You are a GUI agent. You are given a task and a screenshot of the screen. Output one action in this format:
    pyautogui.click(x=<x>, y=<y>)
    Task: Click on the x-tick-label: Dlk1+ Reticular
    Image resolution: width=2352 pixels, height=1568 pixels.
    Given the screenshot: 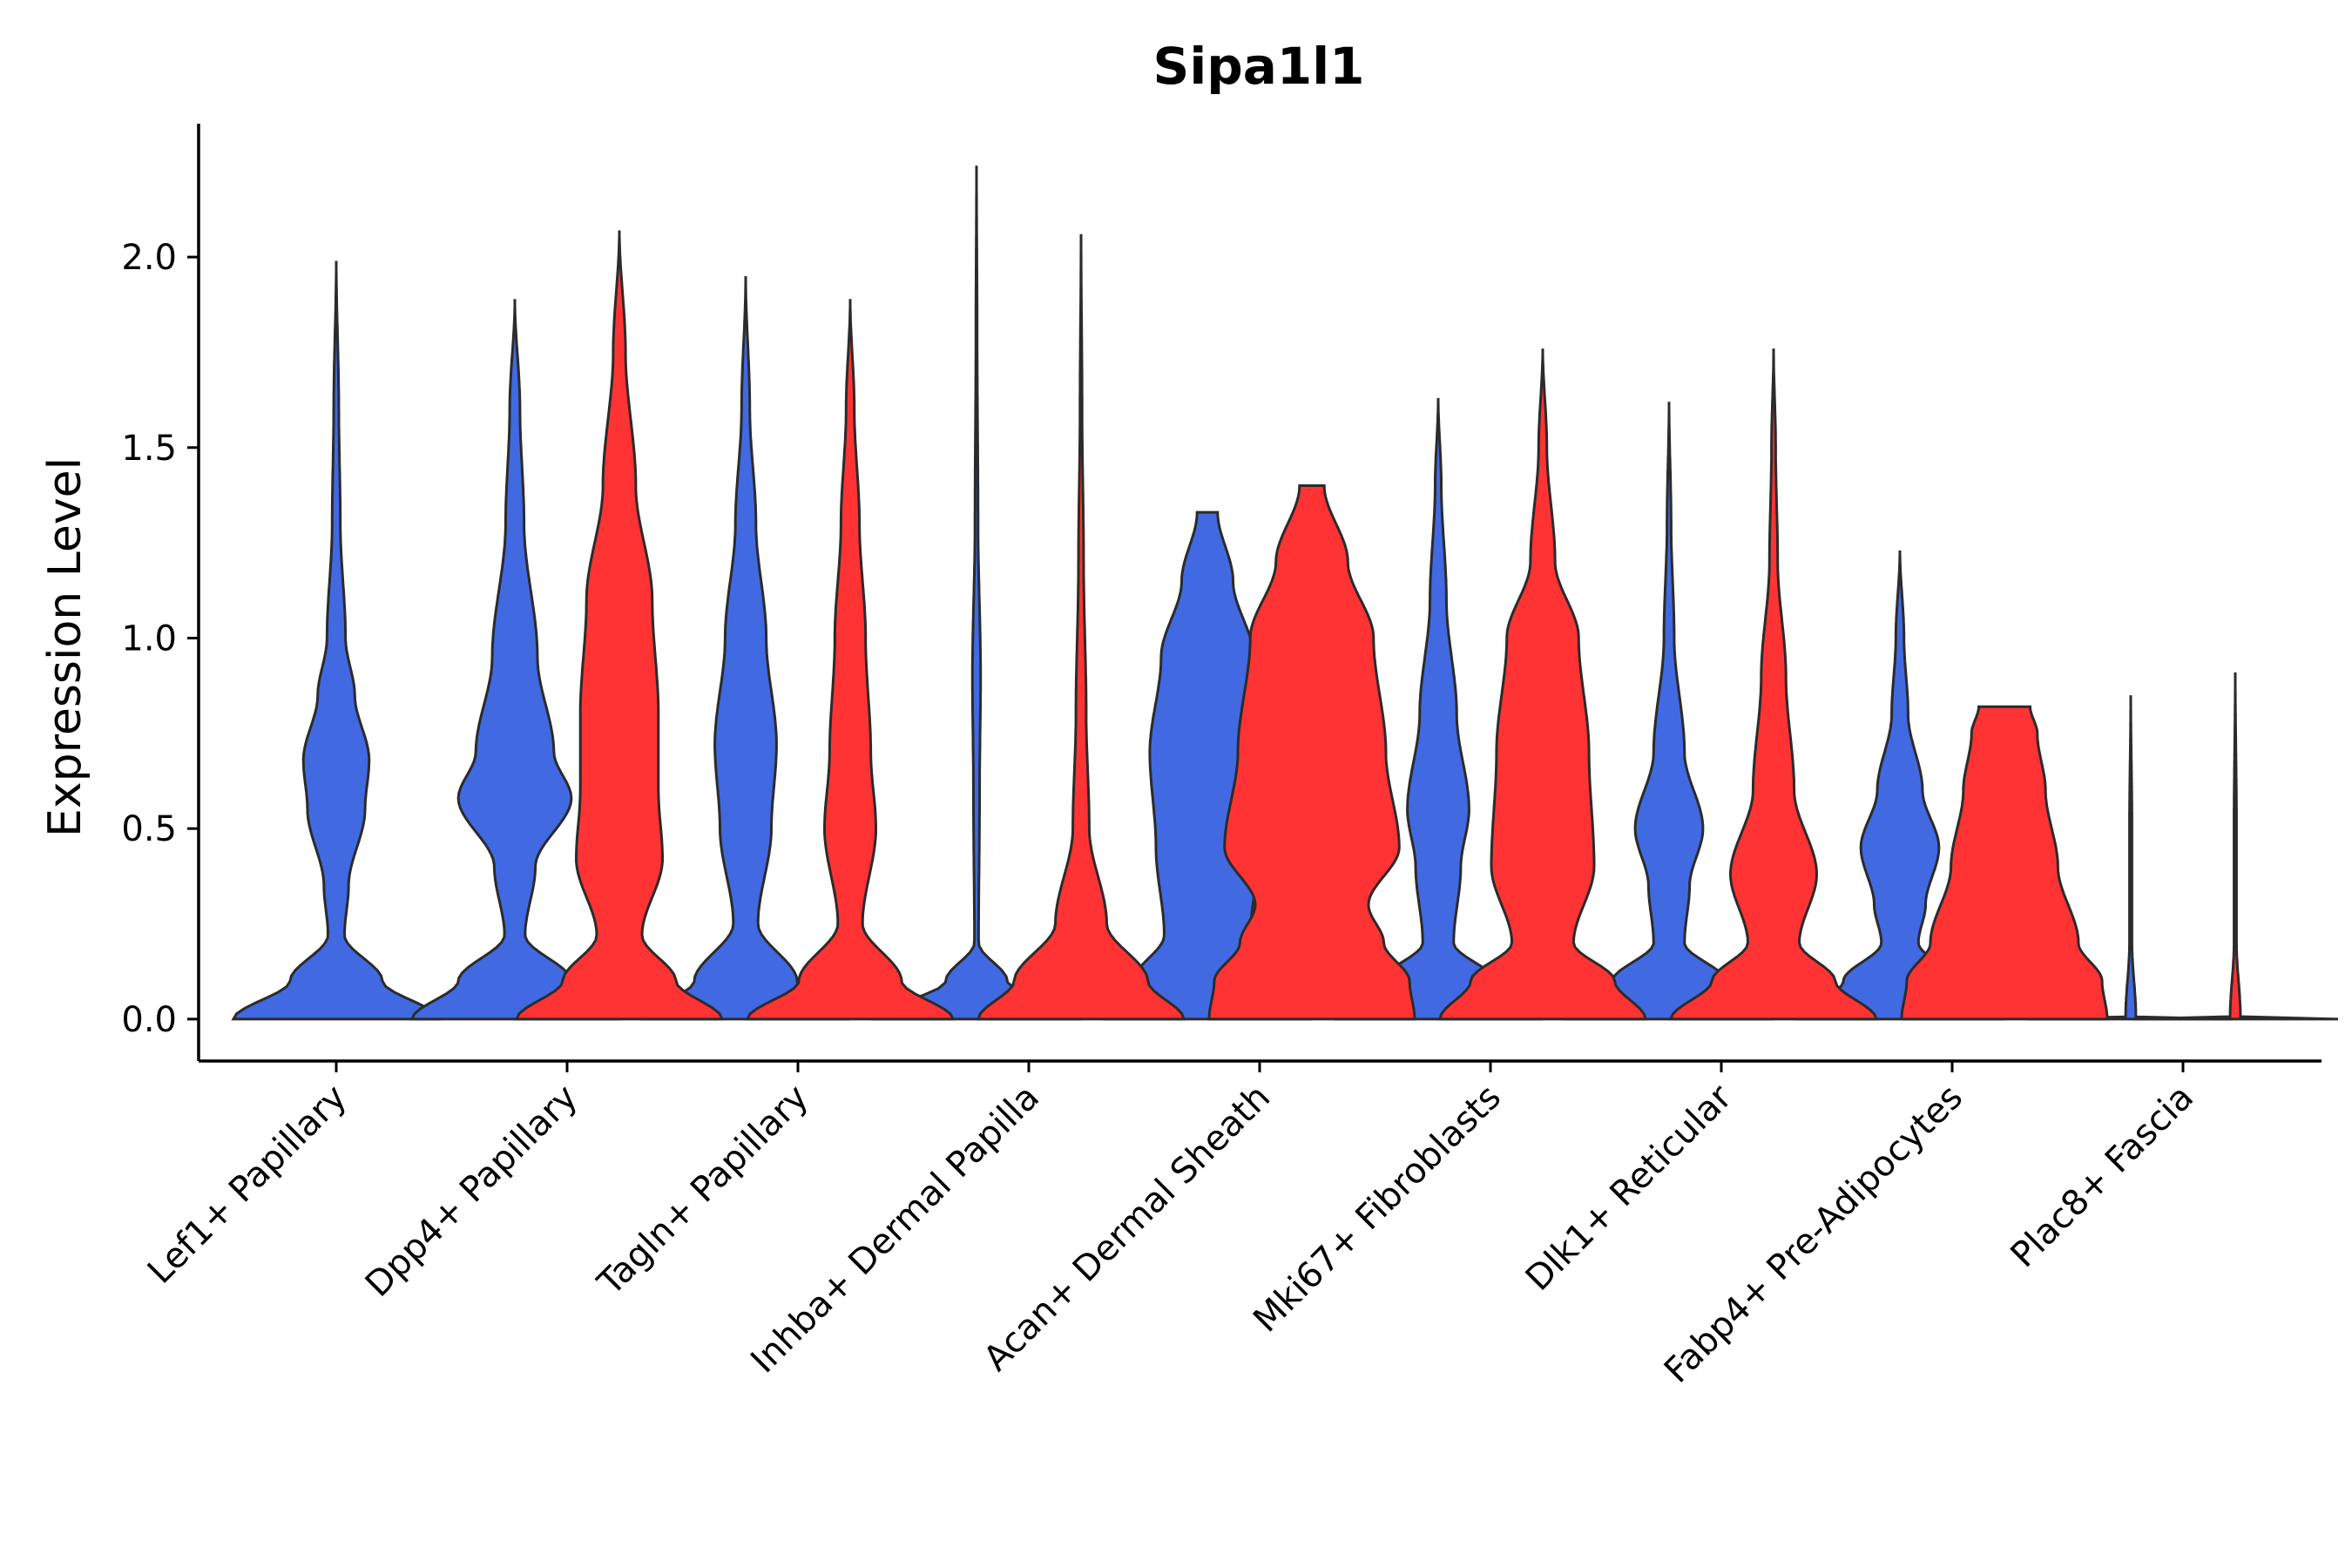 What is the action you would take?
    pyautogui.click(x=1629, y=1188)
    